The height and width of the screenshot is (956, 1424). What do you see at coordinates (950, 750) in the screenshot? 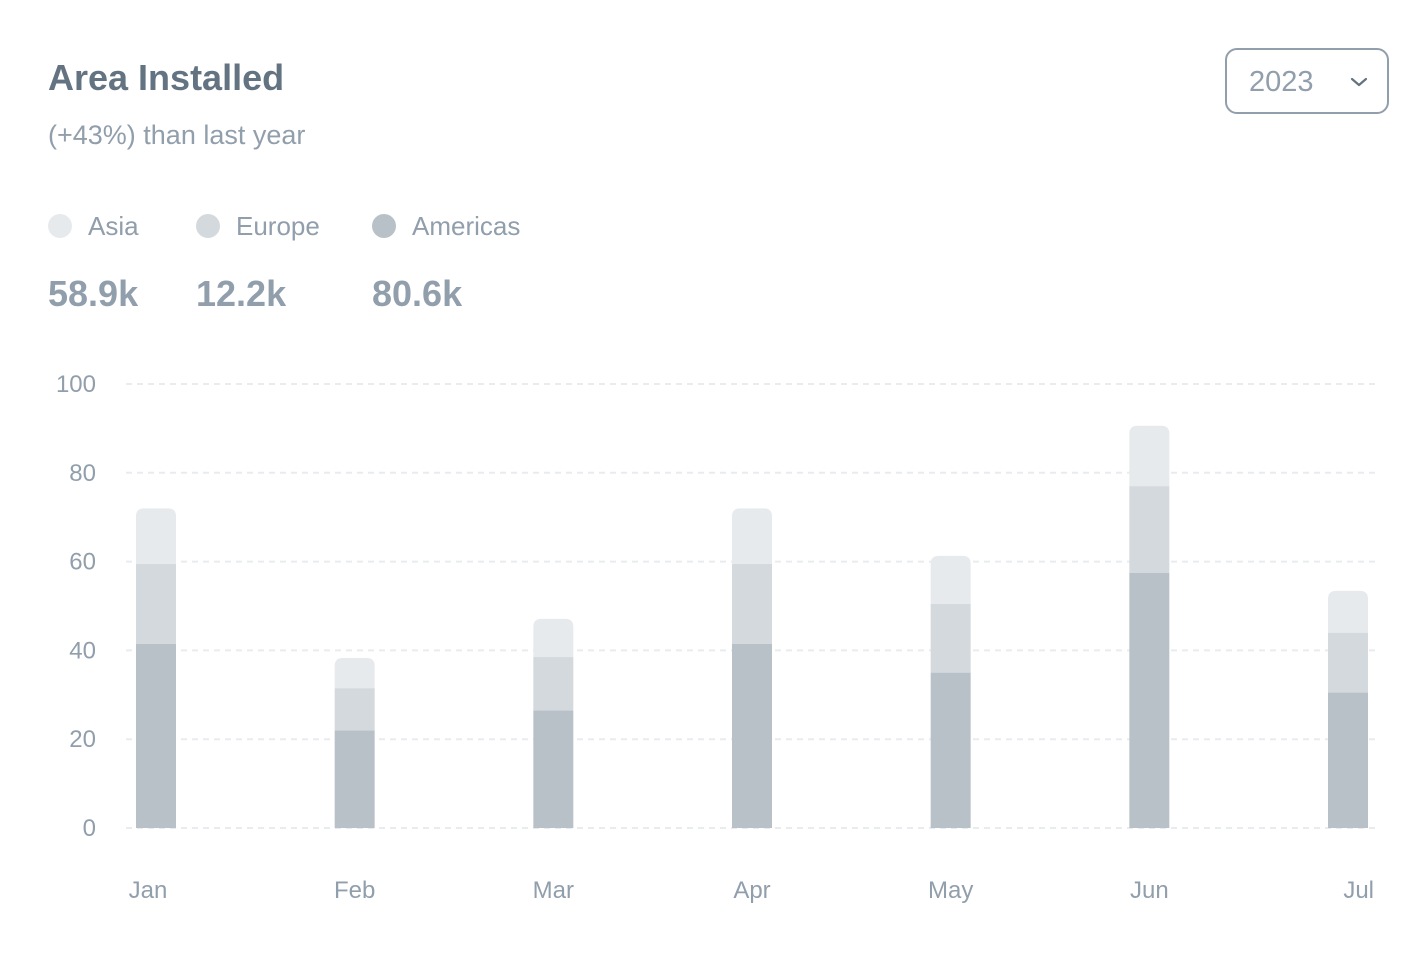
I see `bar-may-americas` at bounding box center [950, 750].